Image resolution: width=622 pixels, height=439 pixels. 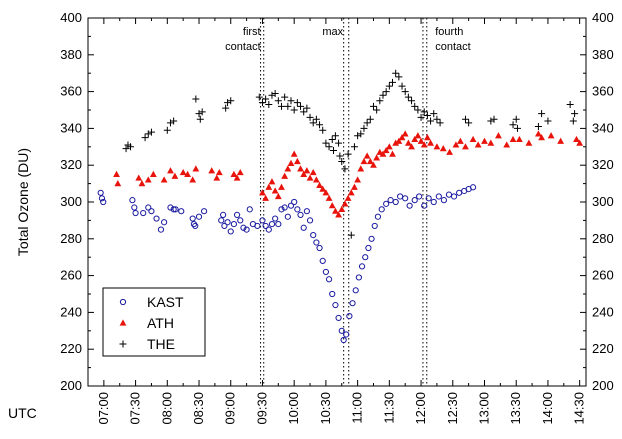 What do you see at coordinates (603, 275) in the screenshot?
I see `y-tick-label-right: 260` at bounding box center [603, 275].